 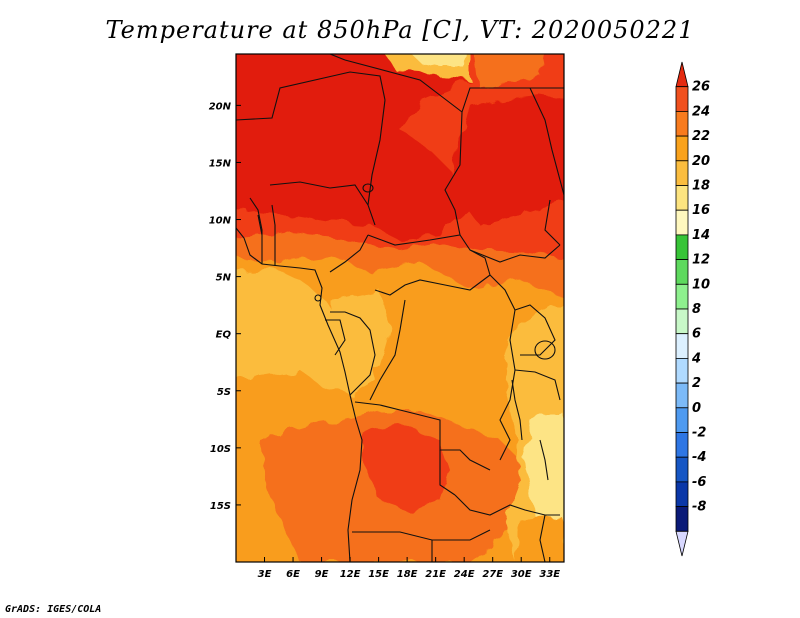 What do you see at coordinates (492, 574) in the screenshot?
I see `lon-tick-label: 27E` at bounding box center [492, 574].